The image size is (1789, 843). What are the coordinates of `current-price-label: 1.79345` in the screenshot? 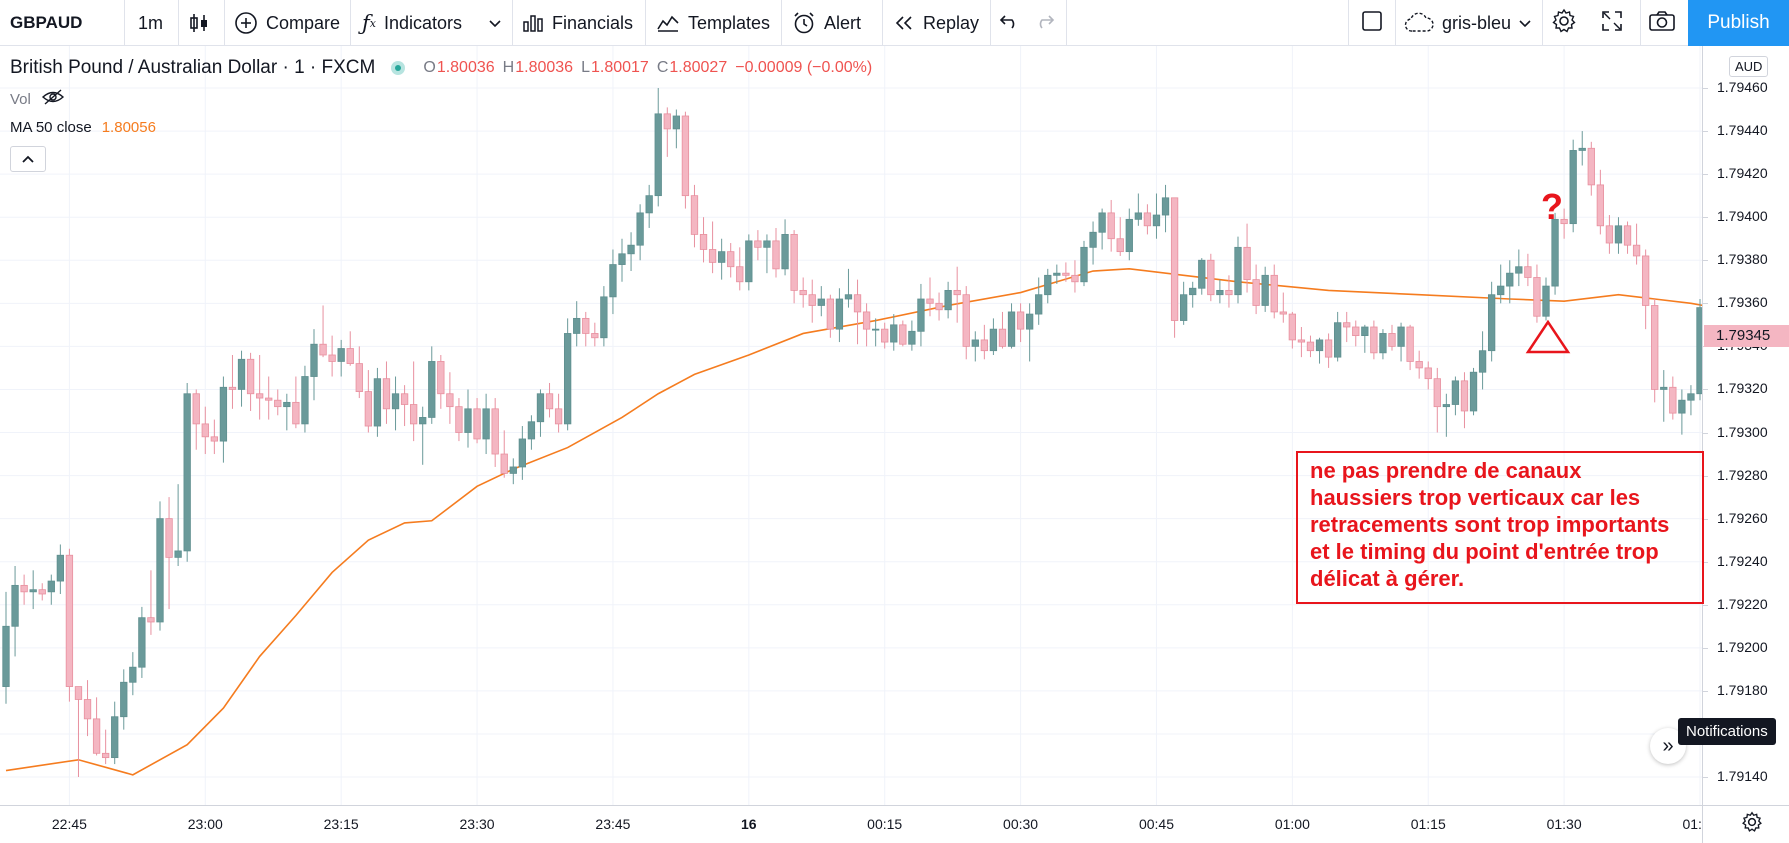 It's located at (1746, 335).